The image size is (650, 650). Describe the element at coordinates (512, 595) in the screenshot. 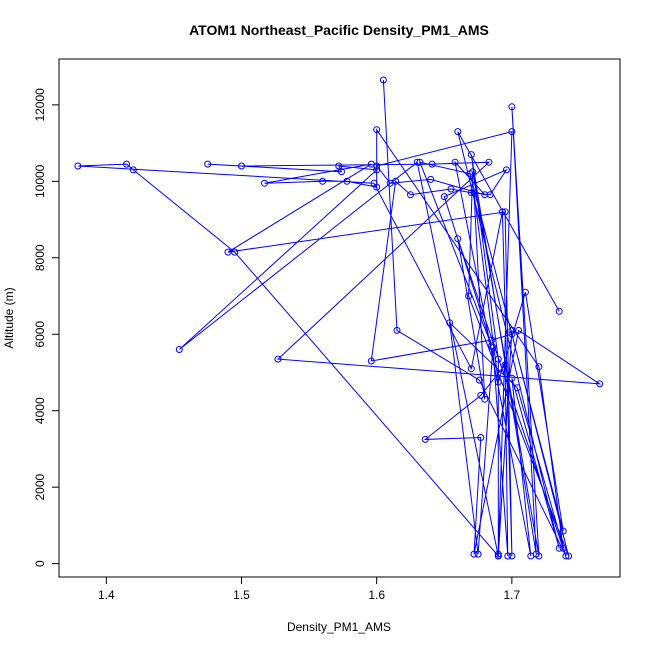

I see `x-tick-label: 1.7` at that location.